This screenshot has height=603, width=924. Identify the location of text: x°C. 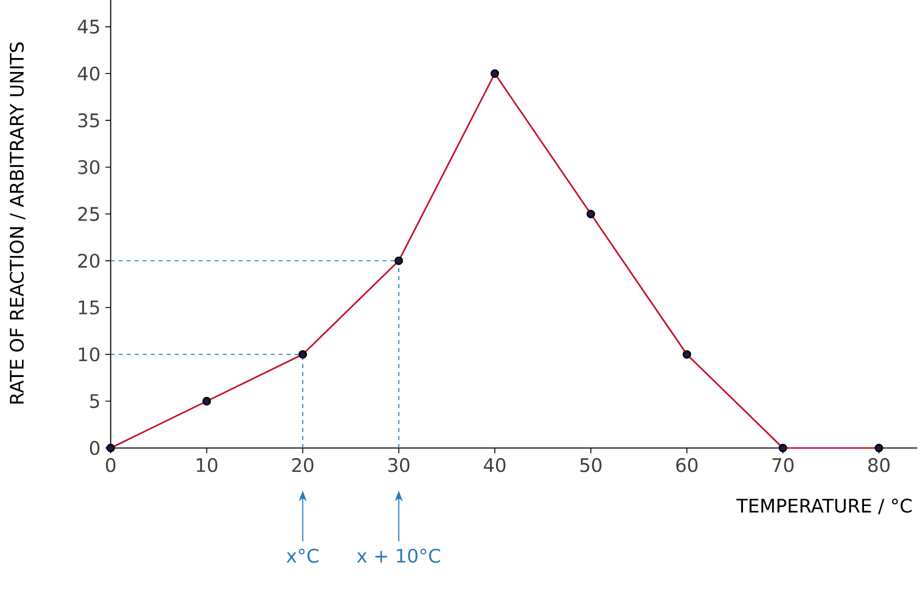
(302, 556).